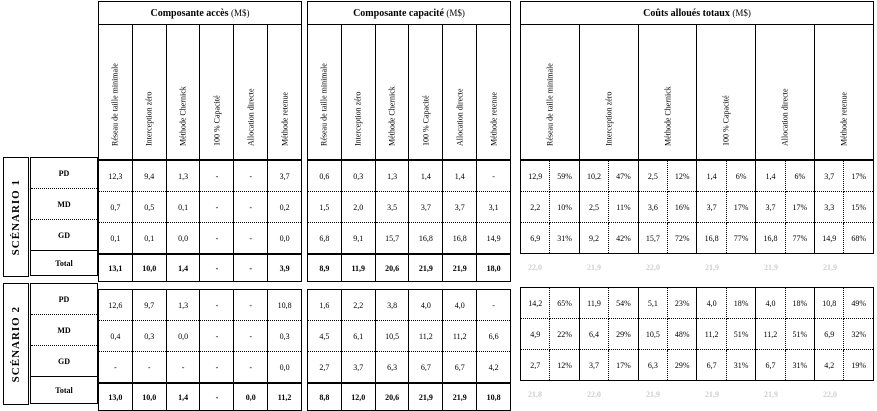  I want to click on acces-method-header: Interception zéro, so click(149, 92).